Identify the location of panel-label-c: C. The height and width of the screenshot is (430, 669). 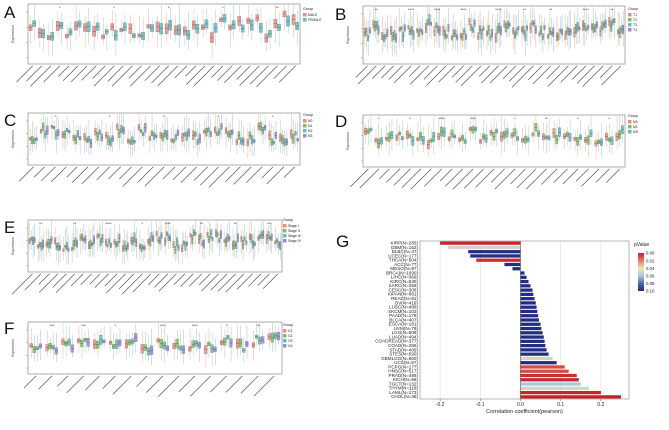
(10, 120).